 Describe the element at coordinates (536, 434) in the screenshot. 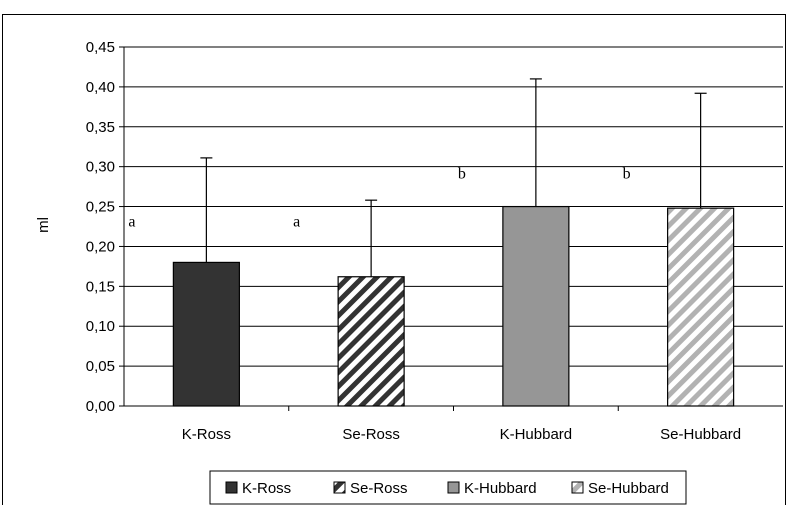

I see `x-tick-label: K-Hubbard` at that location.